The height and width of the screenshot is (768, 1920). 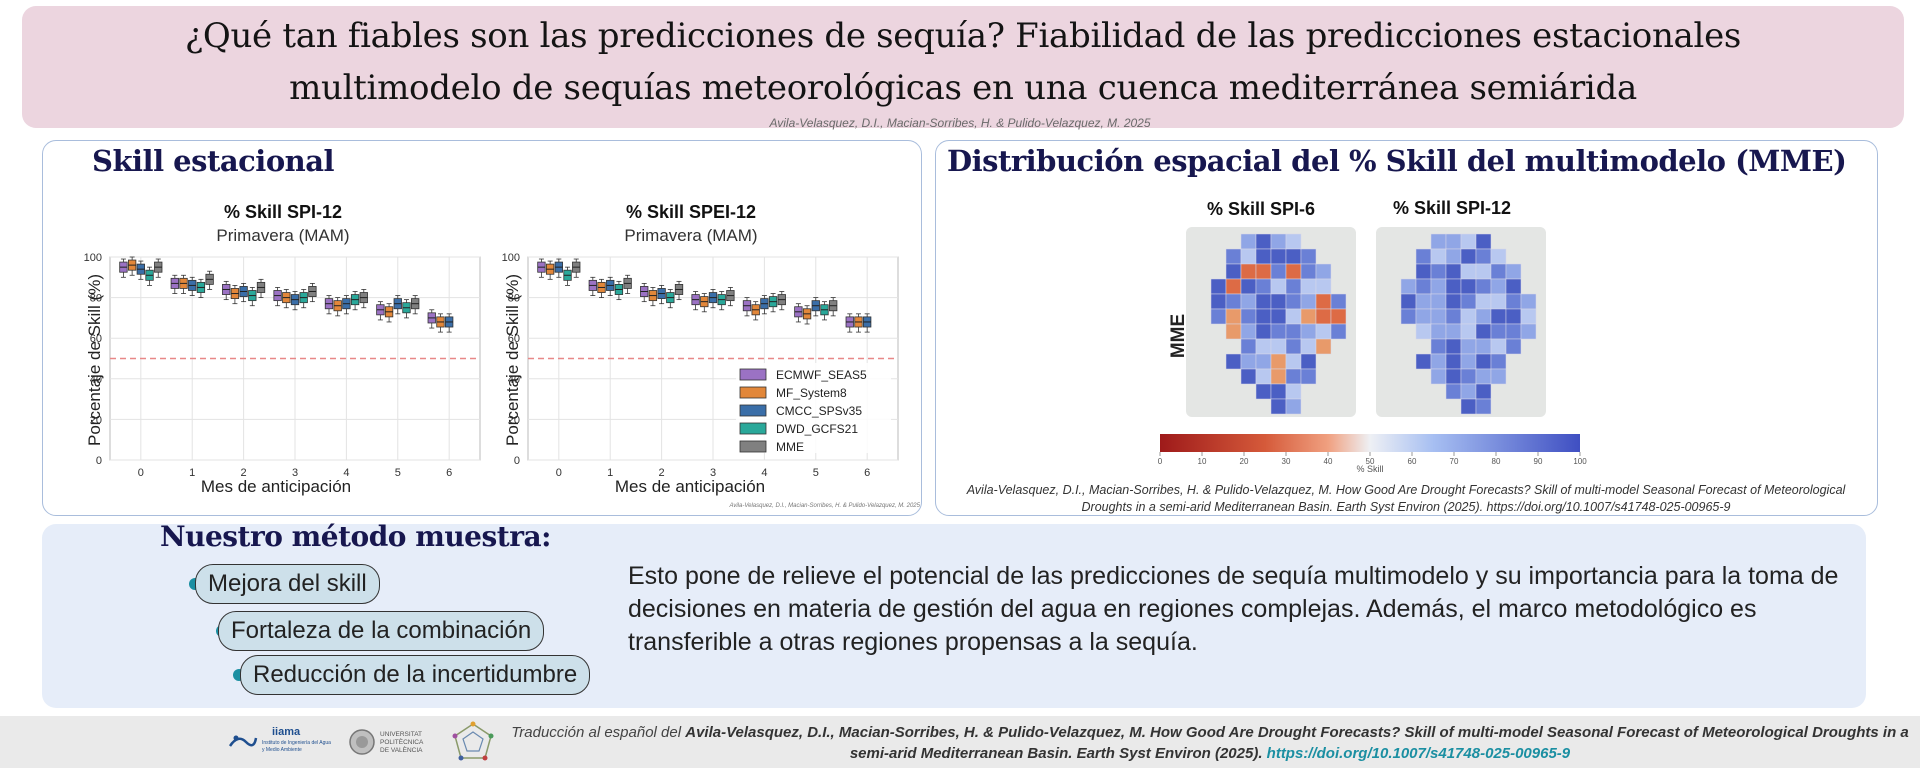 What do you see at coordinates (690, 486) in the screenshot?
I see `chart2-xlabel: Mes de anticipación` at bounding box center [690, 486].